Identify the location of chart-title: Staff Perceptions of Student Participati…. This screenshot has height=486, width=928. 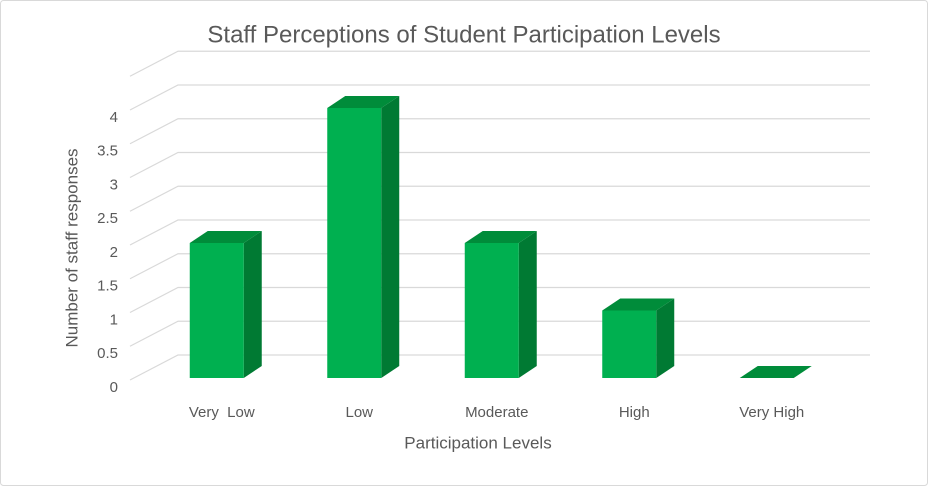
(463, 34).